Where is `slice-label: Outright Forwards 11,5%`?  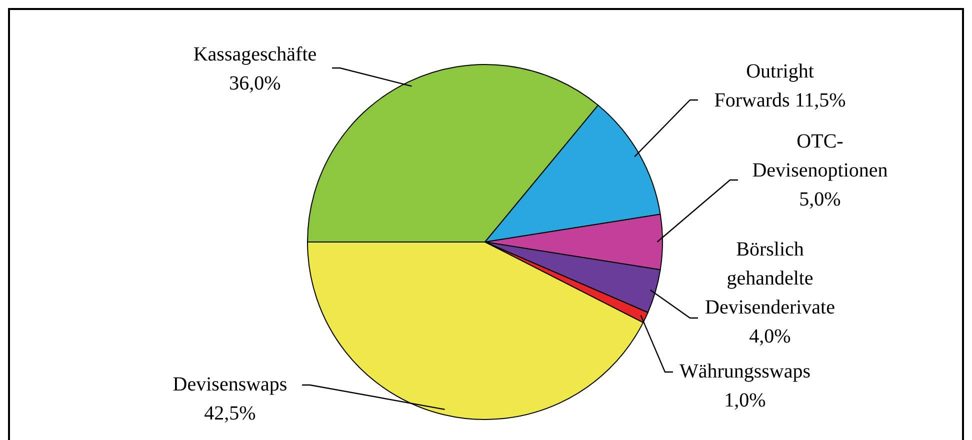
slice-label: Outright Forwards 11,5% is located at coordinates (780, 86).